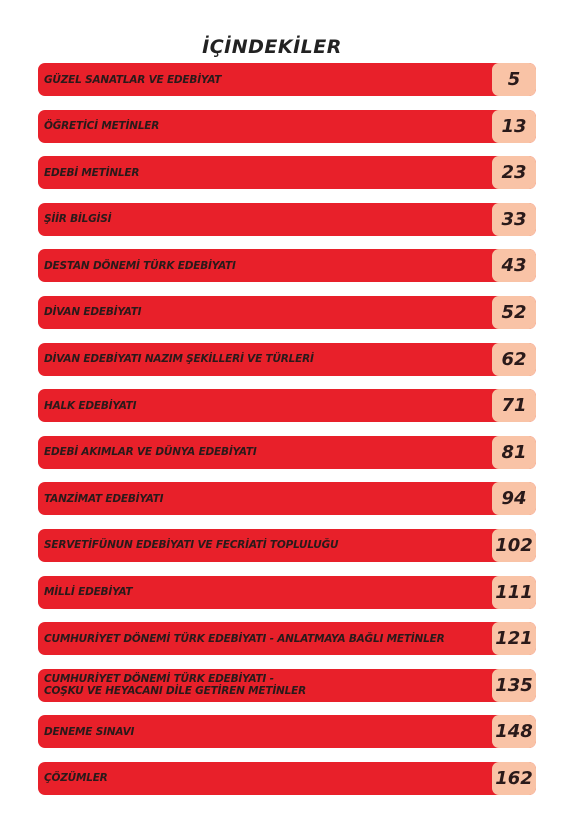 The image size is (570, 832). What do you see at coordinates (287, 126) in the screenshot?
I see `toc-entry: ÖĞRETİCİ METİNLER 13` at bounding box center [287, 126].